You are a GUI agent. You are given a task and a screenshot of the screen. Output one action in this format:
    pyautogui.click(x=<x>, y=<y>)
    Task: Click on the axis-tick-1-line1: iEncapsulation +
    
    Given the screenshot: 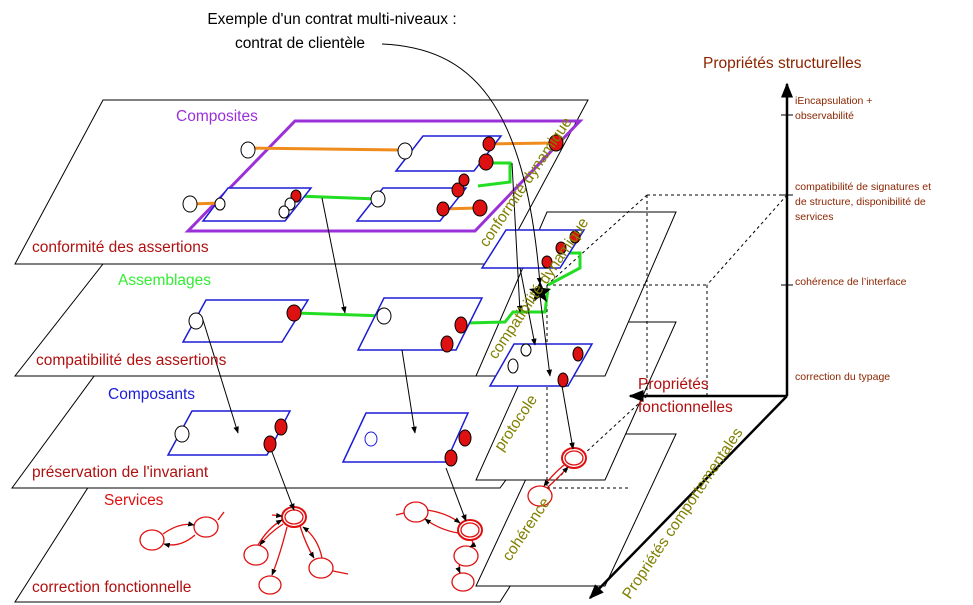 What is the action you would take?
    pyautogui.click(x=833, y=101)
    